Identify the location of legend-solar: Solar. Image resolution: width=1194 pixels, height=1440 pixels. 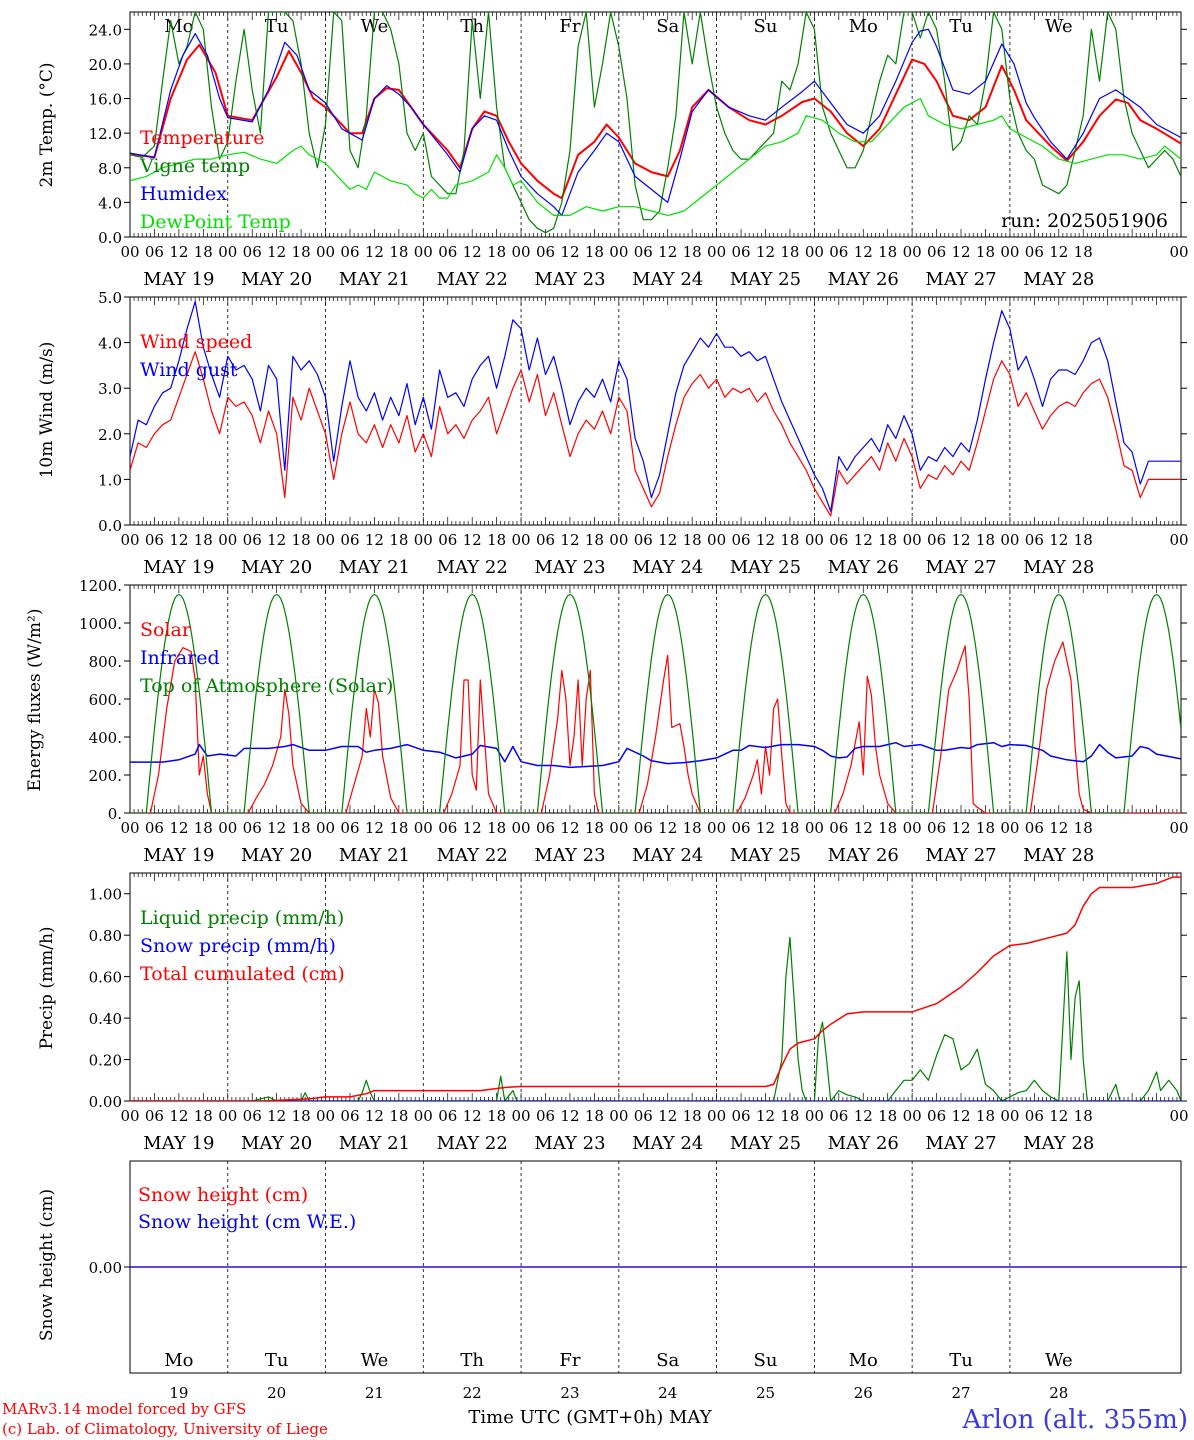
(166, 630).